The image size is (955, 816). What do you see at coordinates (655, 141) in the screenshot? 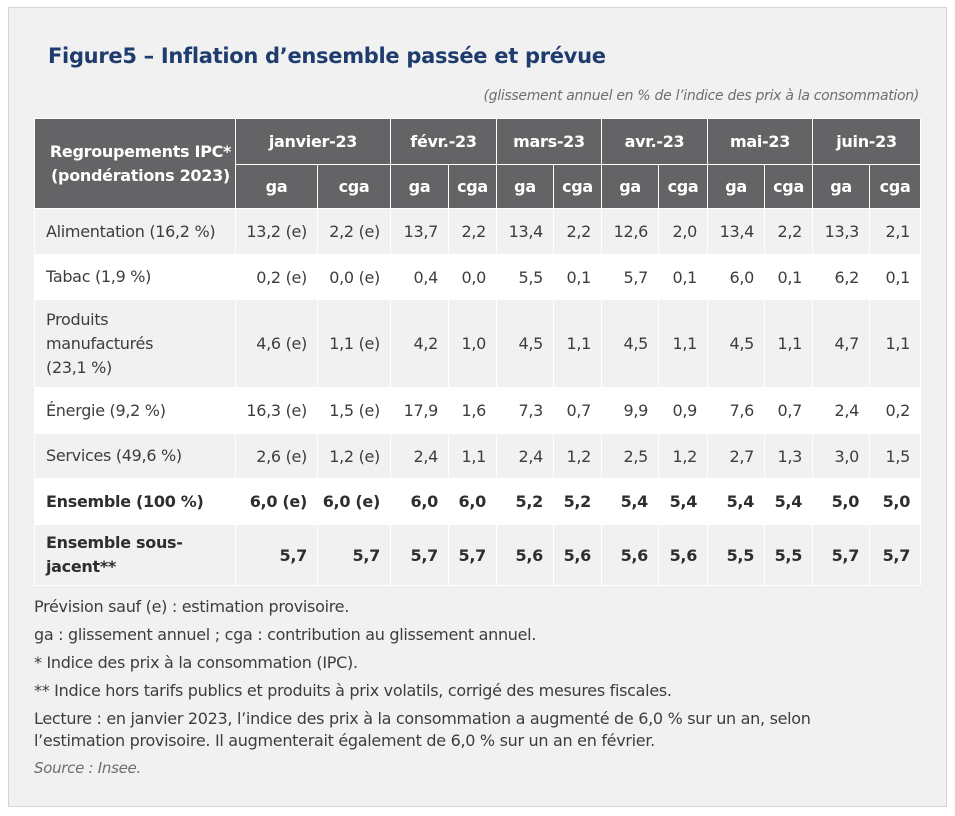
I see `month-header: avr.-23` at bounding box center [655, 141].